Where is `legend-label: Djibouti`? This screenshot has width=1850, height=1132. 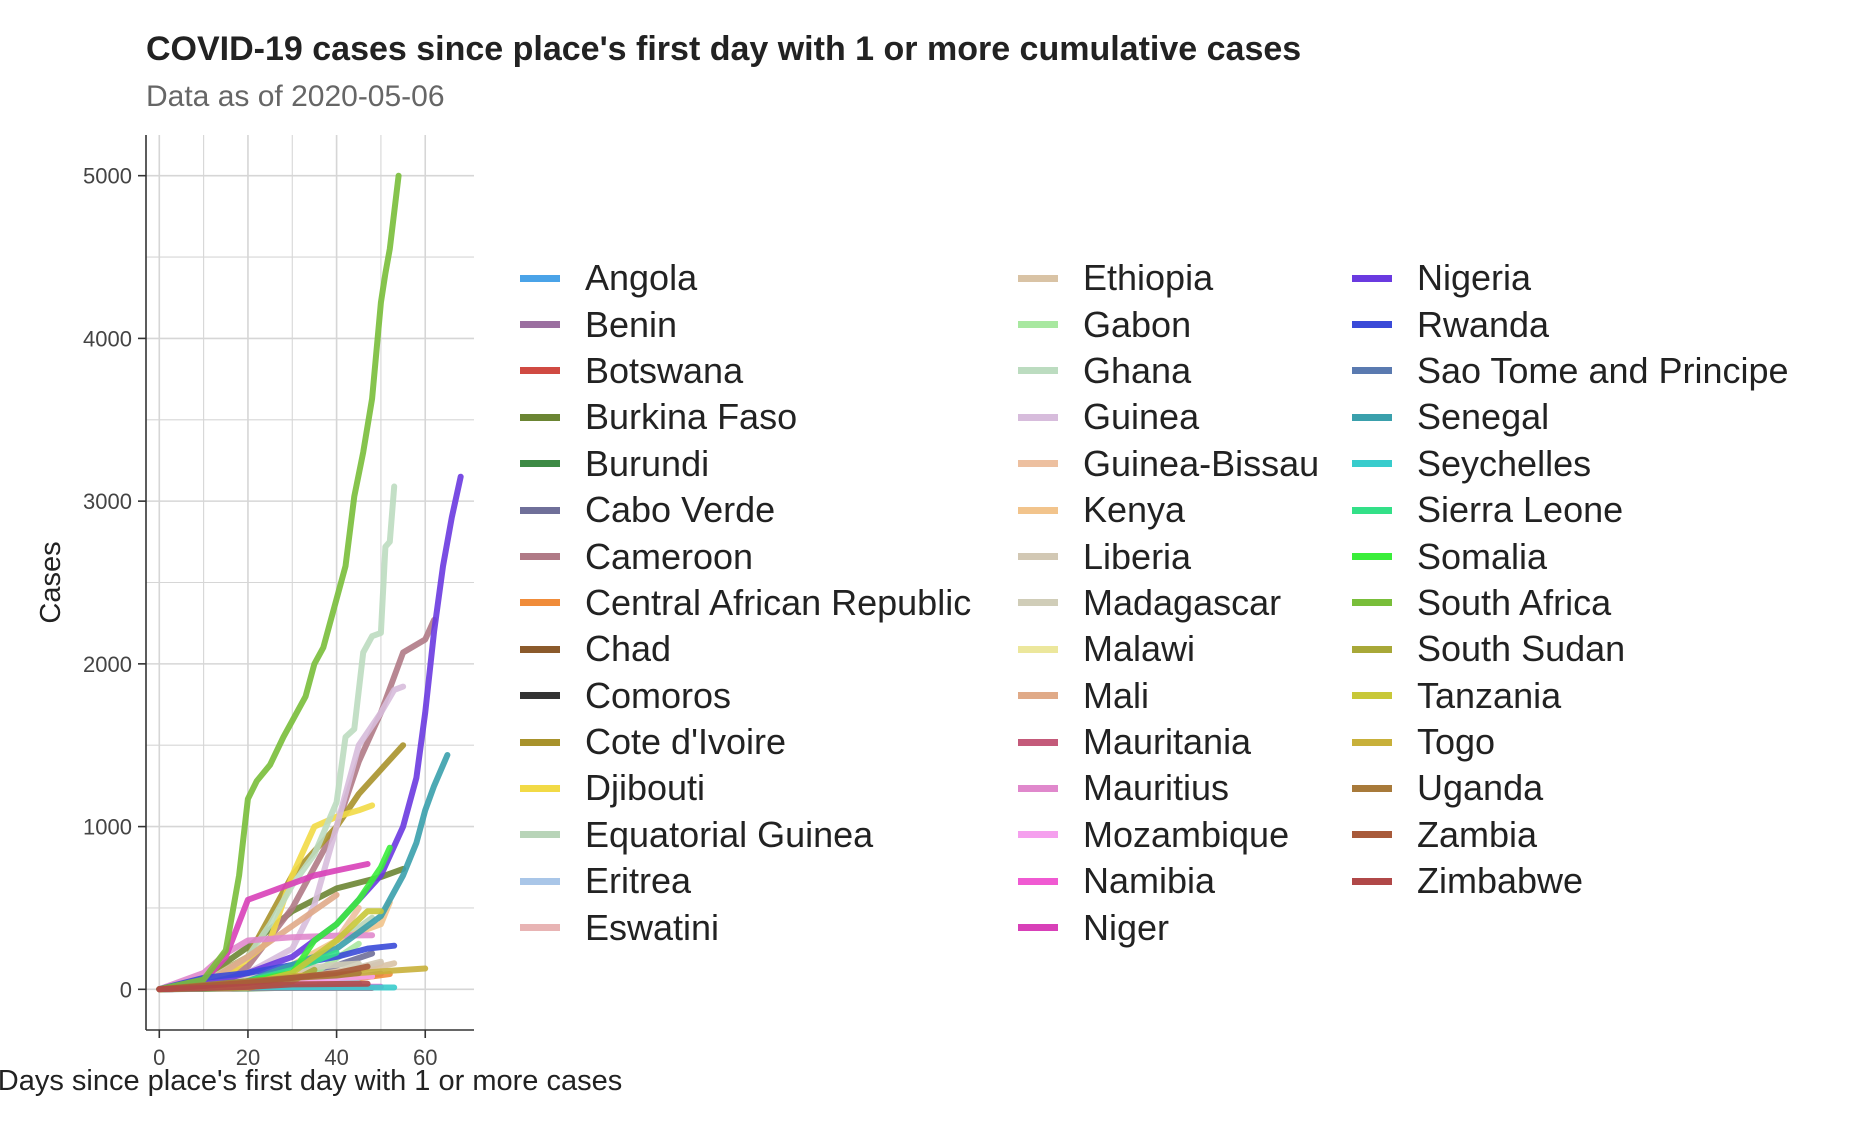 legend-label: Djibouti is located at coordinates (645, 788).